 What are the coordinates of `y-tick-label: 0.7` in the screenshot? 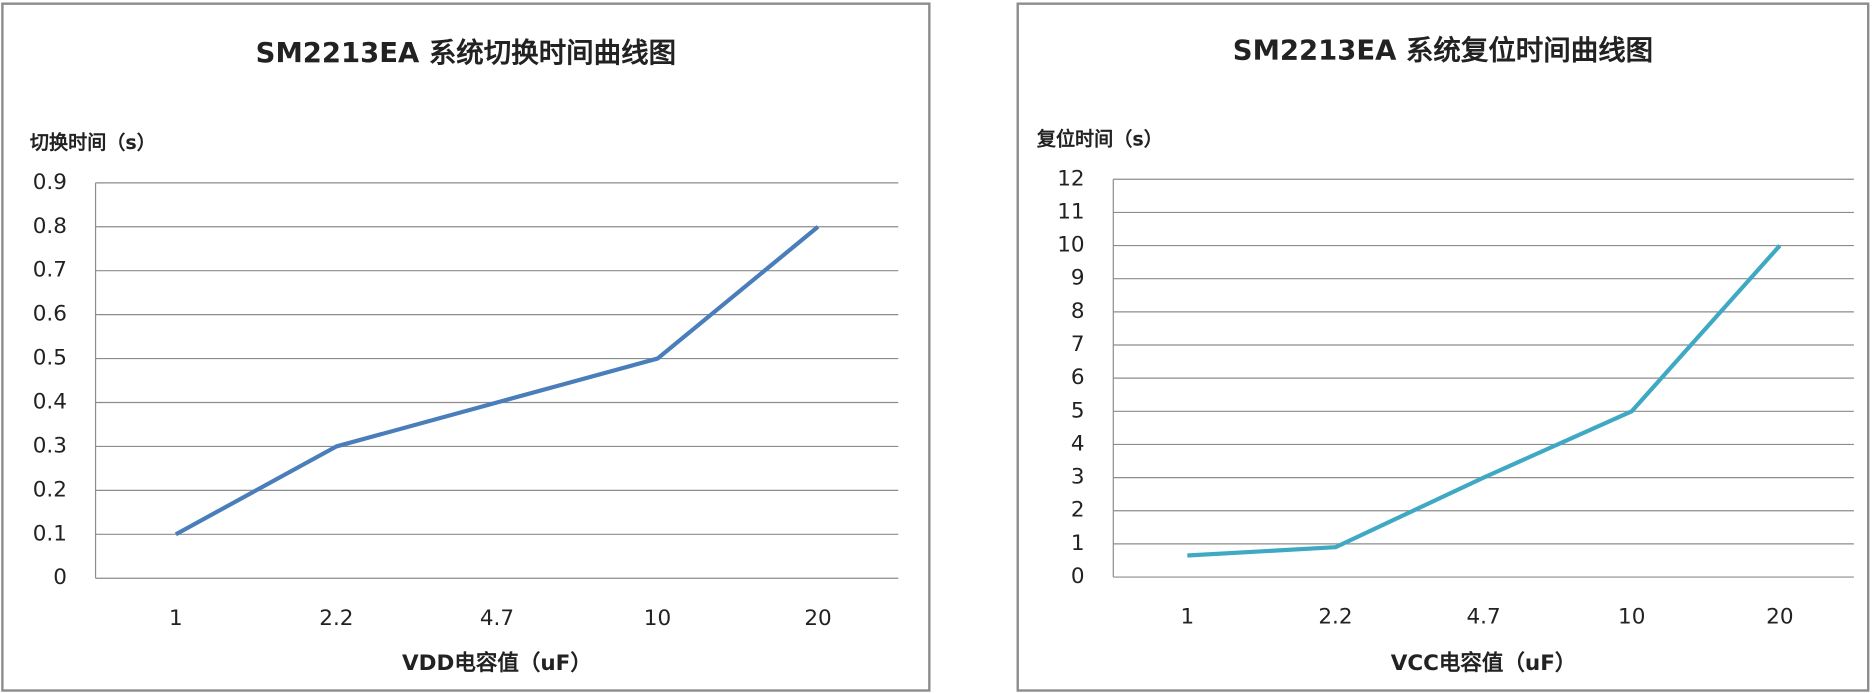 It's located at (50, 270).